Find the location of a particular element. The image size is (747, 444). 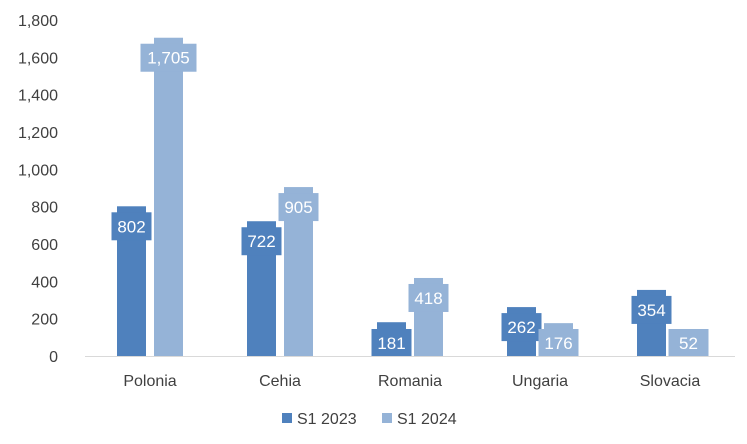

x-category-label: Romania is located at coordinates (410, 381).